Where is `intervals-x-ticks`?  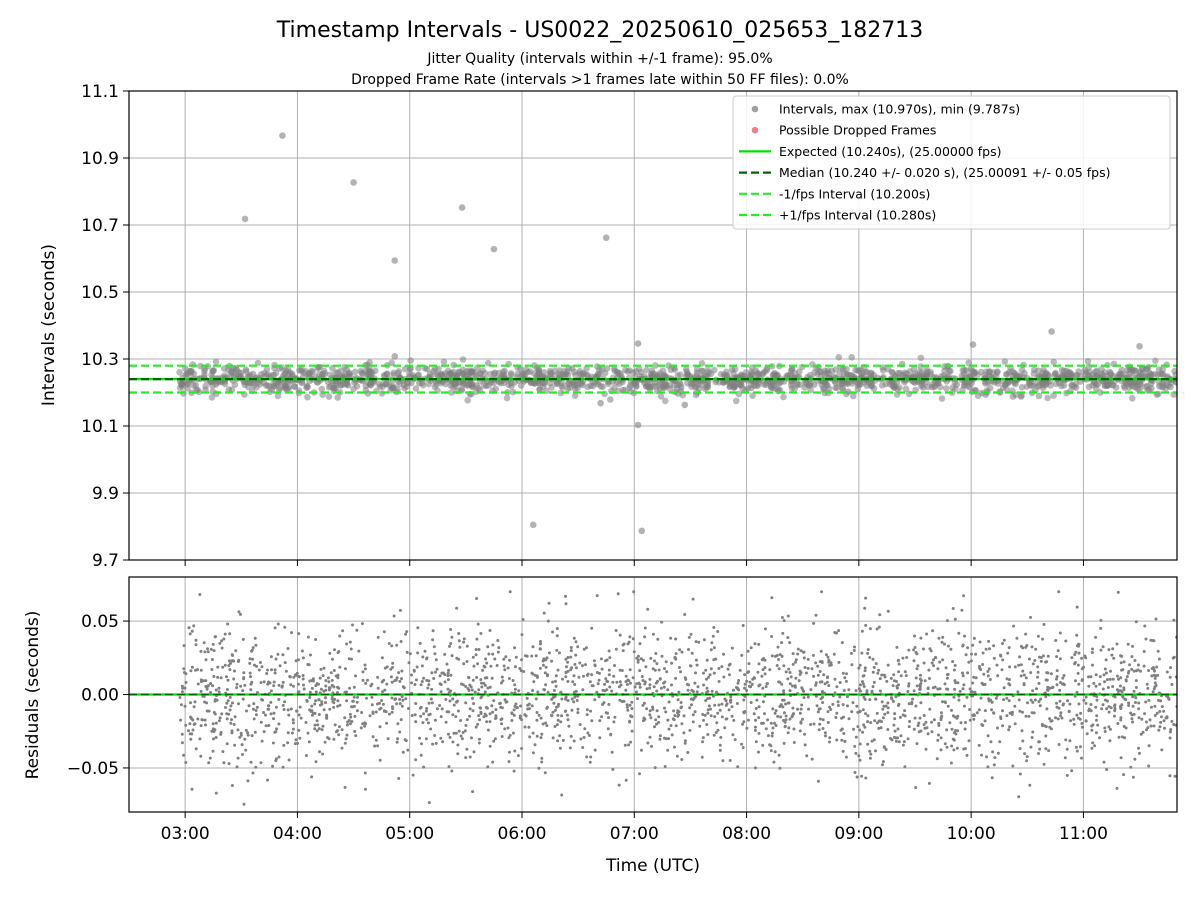 intervals-x-ticks is located at coordinates (634, 563).